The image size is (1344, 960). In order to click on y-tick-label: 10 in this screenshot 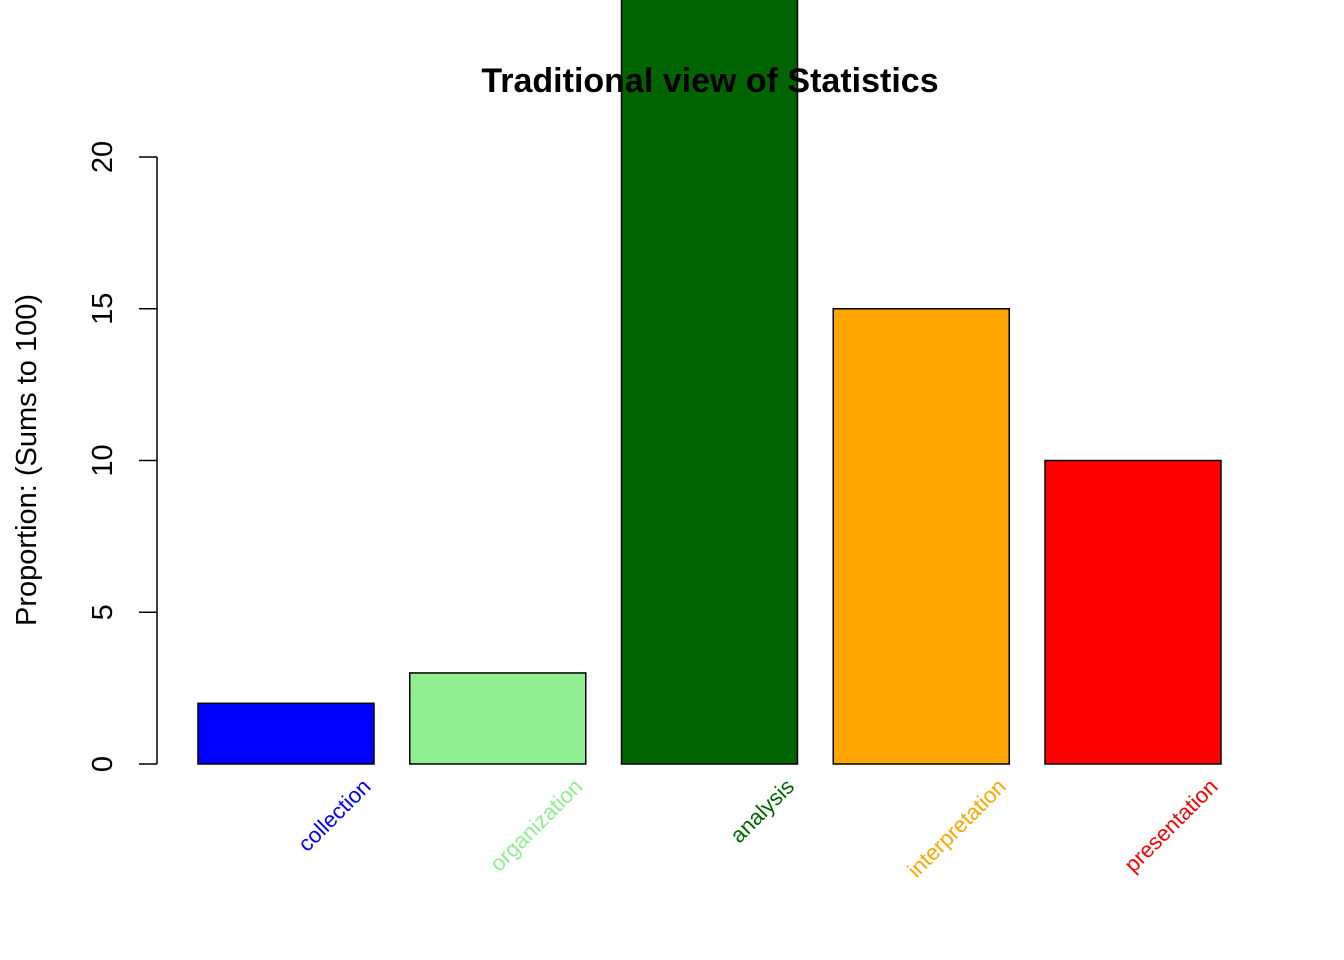, I will do `click(103, 460)`.